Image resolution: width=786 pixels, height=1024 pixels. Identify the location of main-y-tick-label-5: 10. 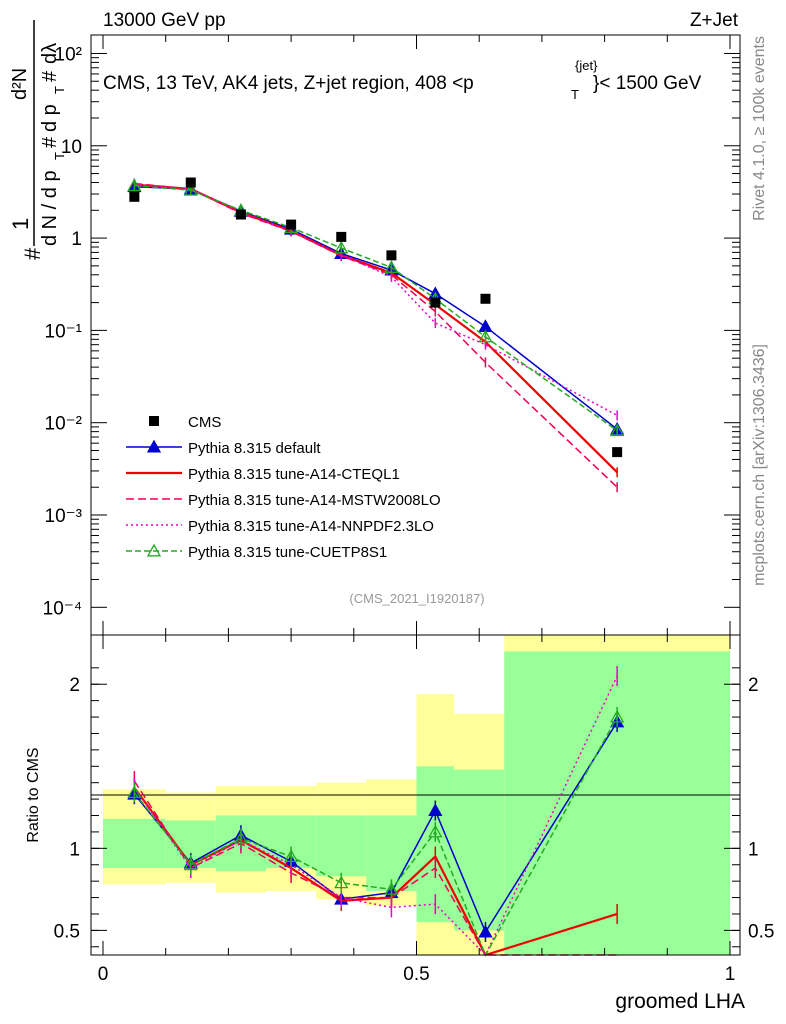
(71, 147).